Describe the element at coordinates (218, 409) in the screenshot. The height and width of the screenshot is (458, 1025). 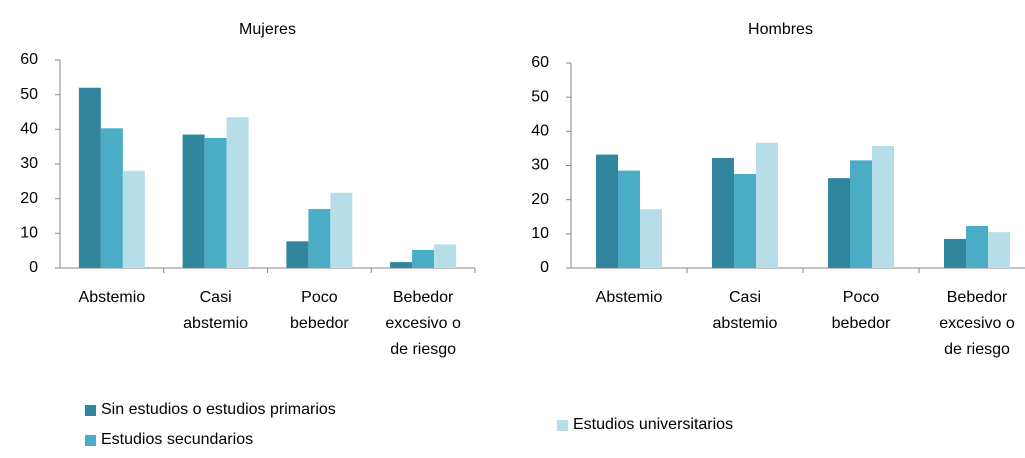
I see `legend-label: Sin estudios o estudios primarios` at that location.